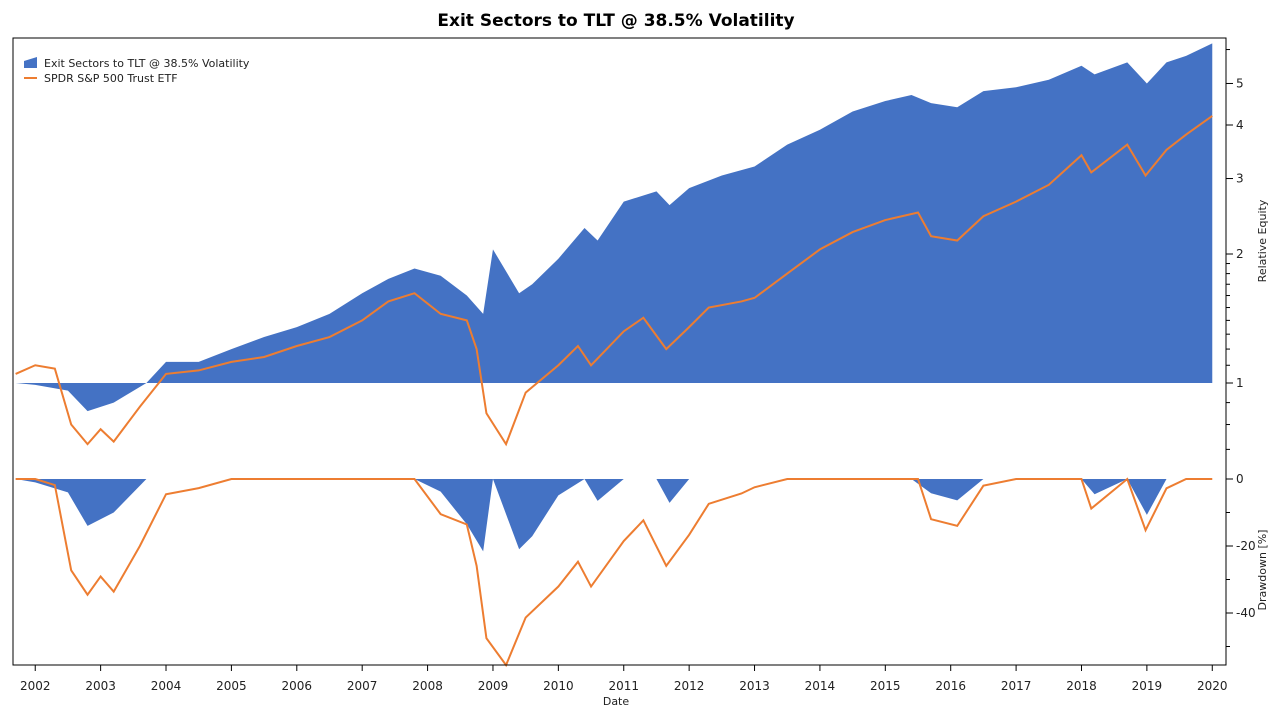  Describe the element at coordinates (885, 686) in the screenshot. I see `x-tick-label: 2015` at that location.